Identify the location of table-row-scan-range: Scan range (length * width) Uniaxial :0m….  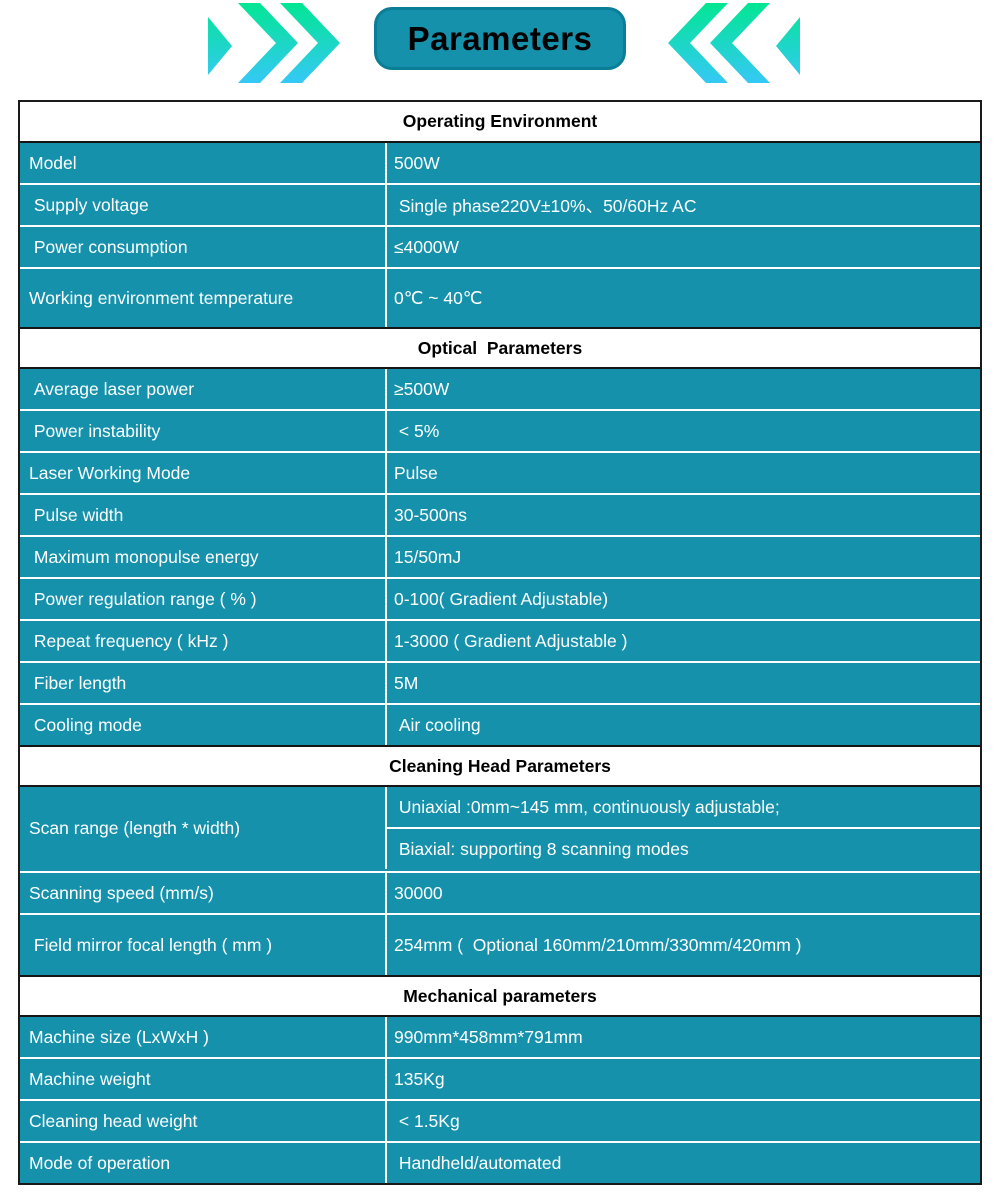
(500, 829).